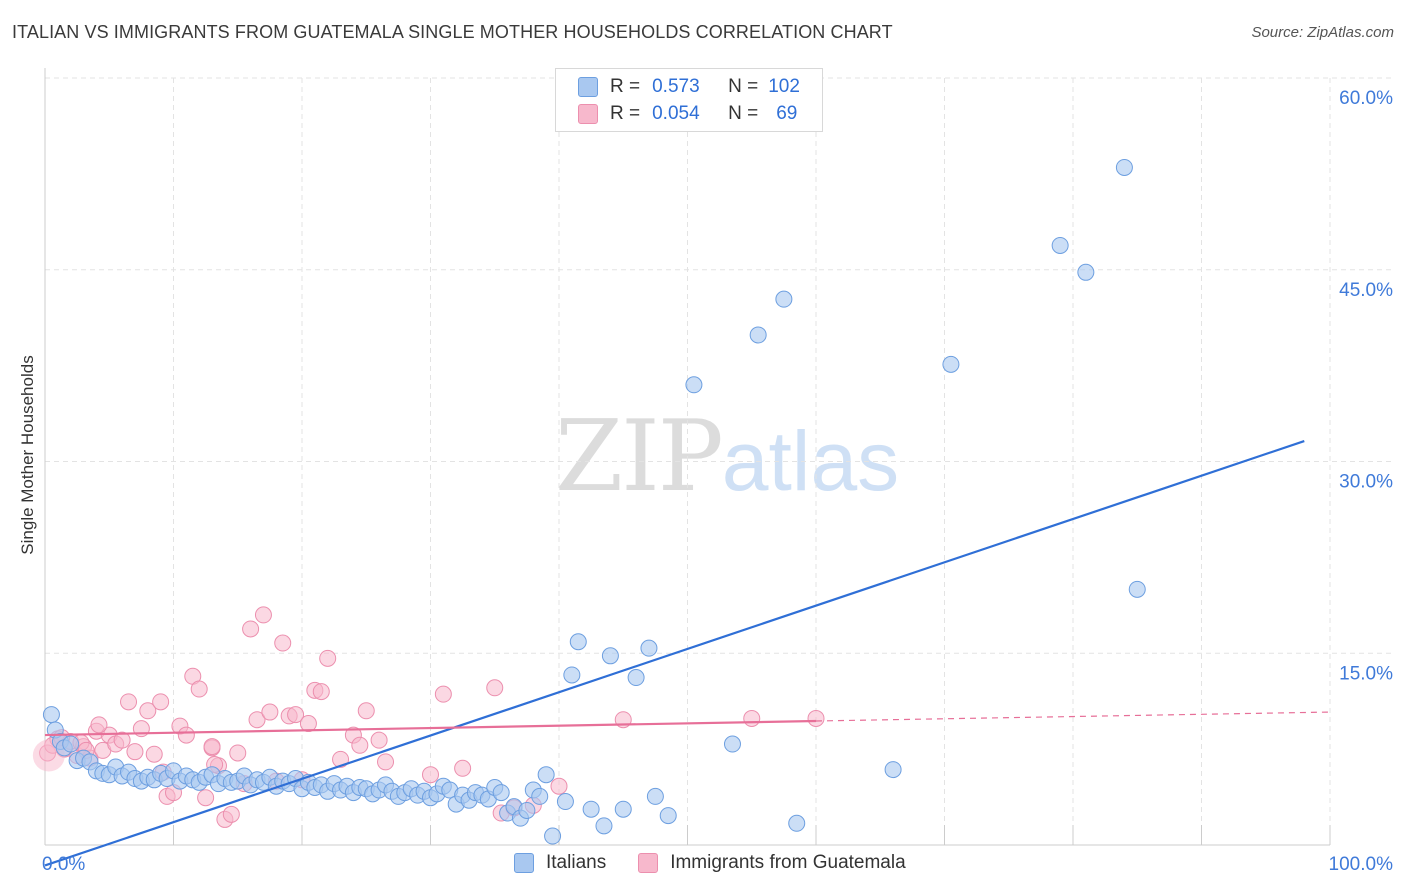  What do you see at coordinates (784, 86) in the screenshot?
I see `legend-n-value: 102` at bounding box center [784, 86].